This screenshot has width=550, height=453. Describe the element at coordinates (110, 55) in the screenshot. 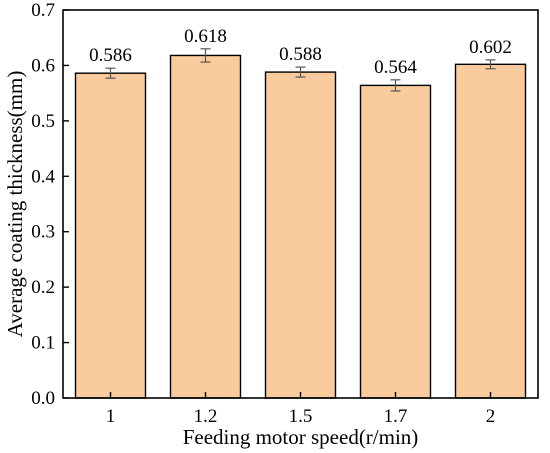

I see `data-label: 0.586` at that location.